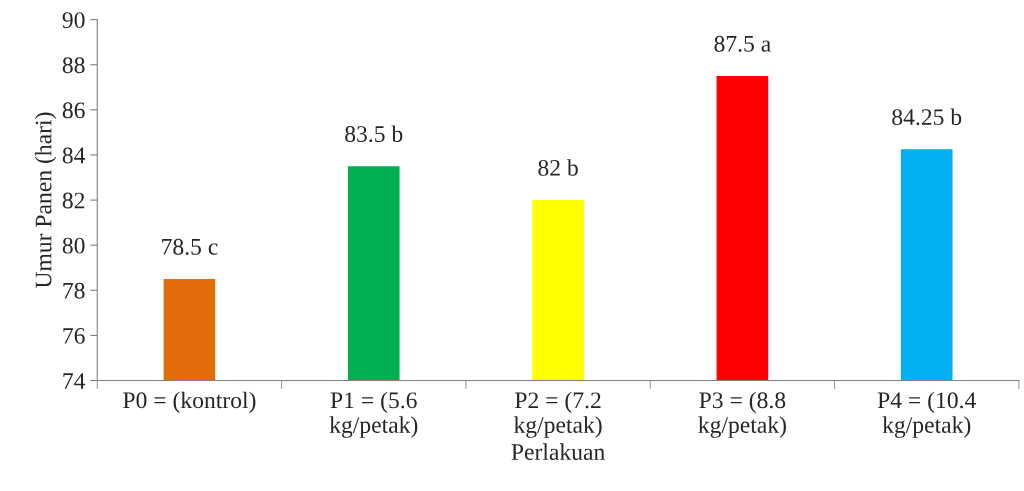  I want to click on data-label: 83.5 b, so click(374, 134).